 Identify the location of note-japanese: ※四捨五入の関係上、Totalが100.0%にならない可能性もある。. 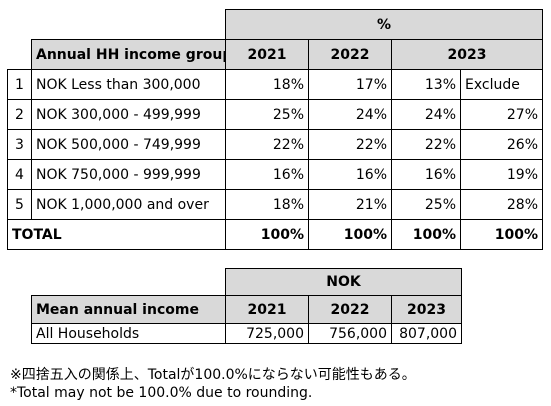
(213, 375).